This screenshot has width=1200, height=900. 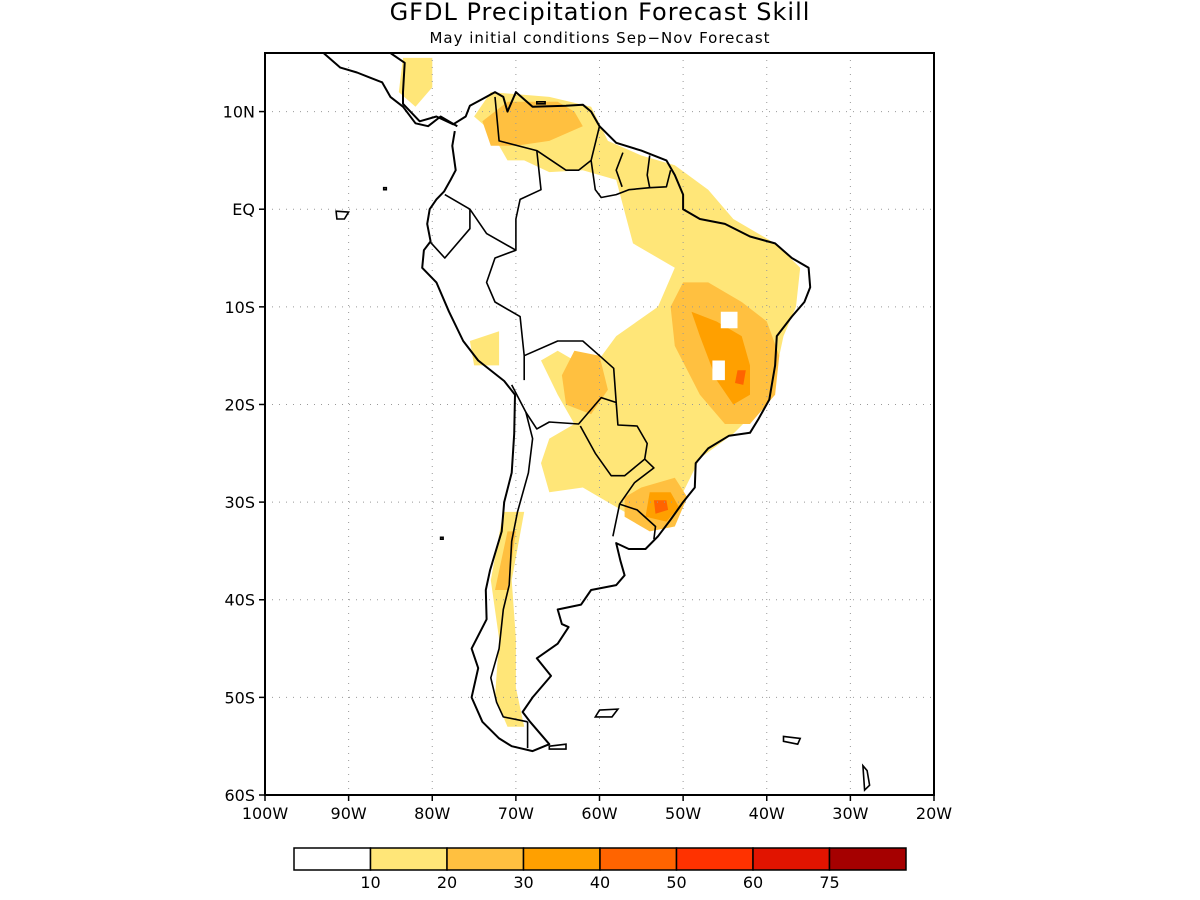 What do you see at coordinates (239, 795) in the screenshot?
I see `lat-tick-label: 60S` at bounding box center [239, 795].